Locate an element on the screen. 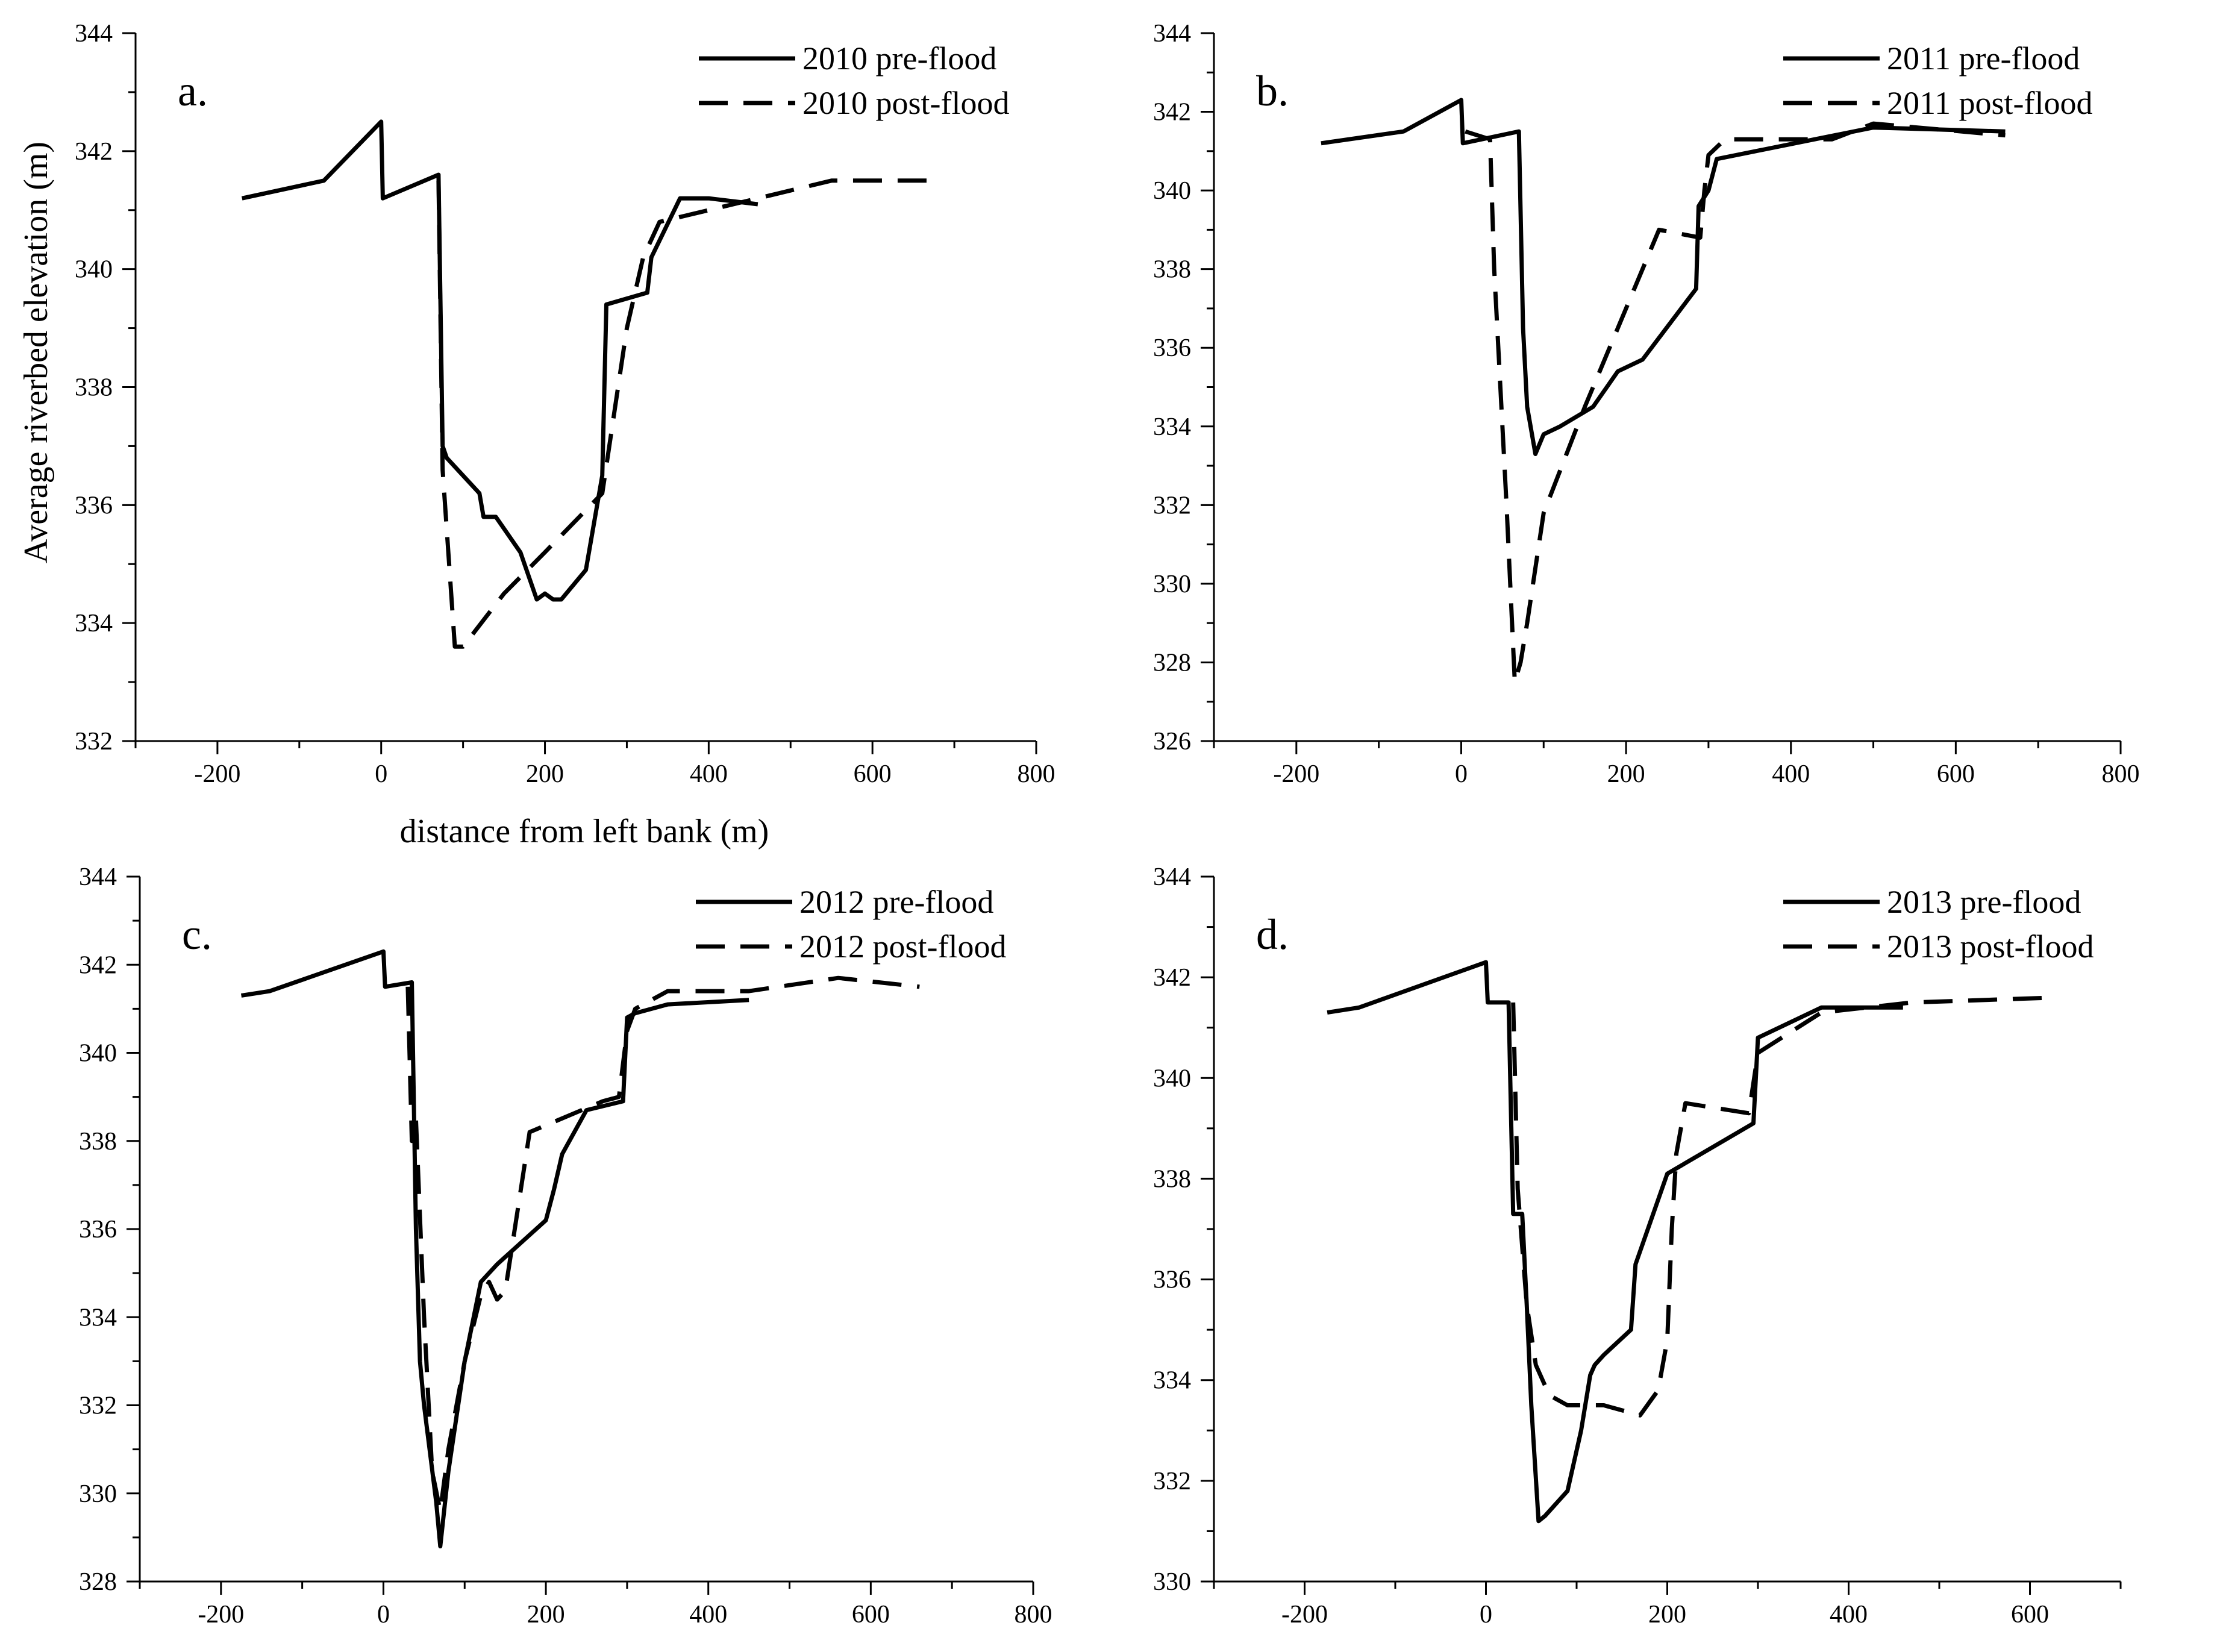 The width and height of the screenshot is (2214, 1652). panel-label: d. is located at coordinates (1273, 934).